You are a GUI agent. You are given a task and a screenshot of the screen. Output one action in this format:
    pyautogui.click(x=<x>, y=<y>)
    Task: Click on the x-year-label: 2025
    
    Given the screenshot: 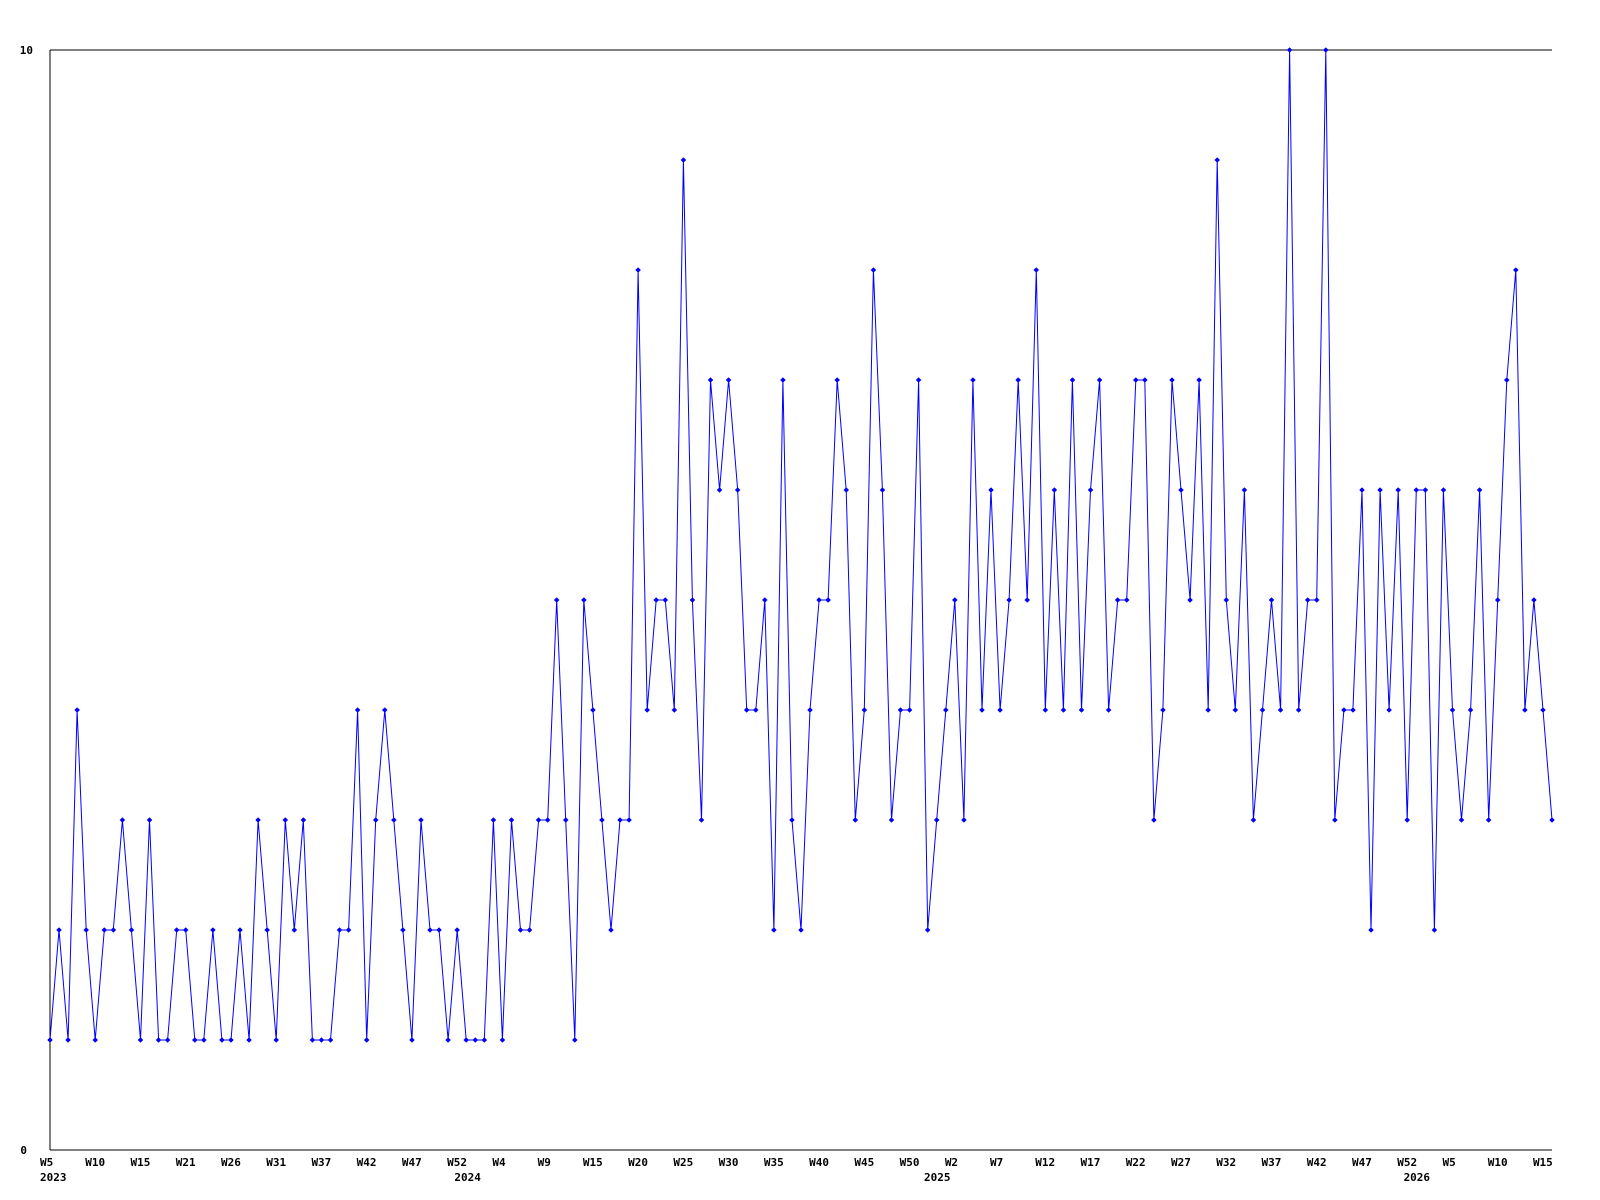 What is the action you would take?
    pyautogui.click(x=937, y=1177)
    